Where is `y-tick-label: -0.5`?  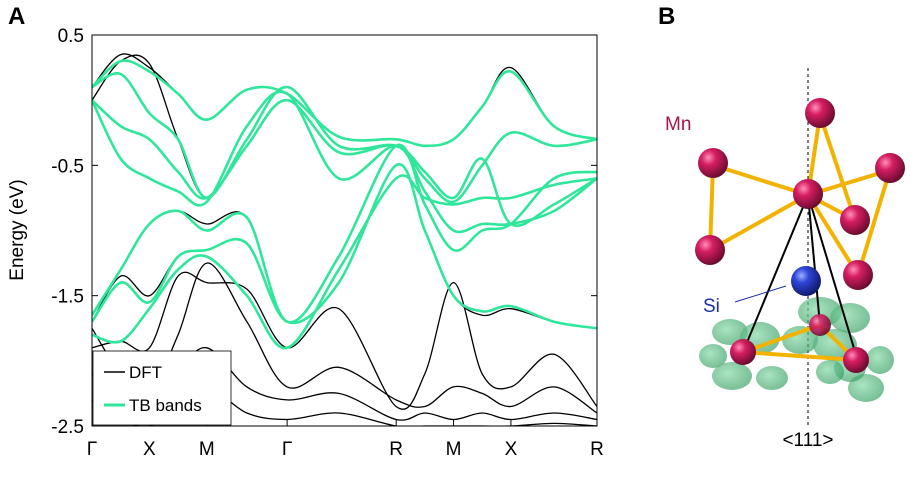 y-tick-label: -0.5 is located at coordinates (67, 166).